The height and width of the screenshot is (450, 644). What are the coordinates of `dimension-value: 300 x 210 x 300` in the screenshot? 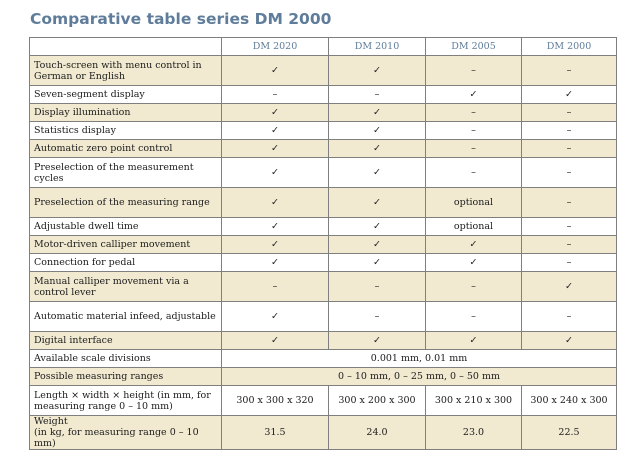 It's located at (473, 400).